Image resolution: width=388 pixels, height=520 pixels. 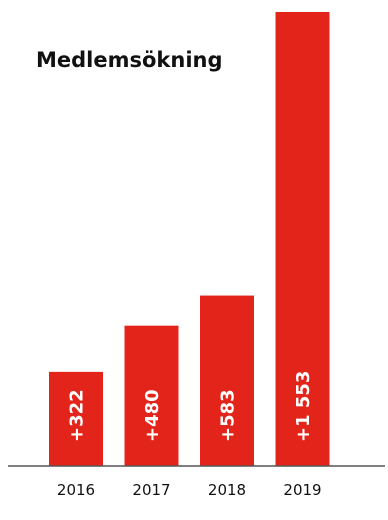 I want to click on x-tick-label-2017: 2017, so click(x=151, y=490).